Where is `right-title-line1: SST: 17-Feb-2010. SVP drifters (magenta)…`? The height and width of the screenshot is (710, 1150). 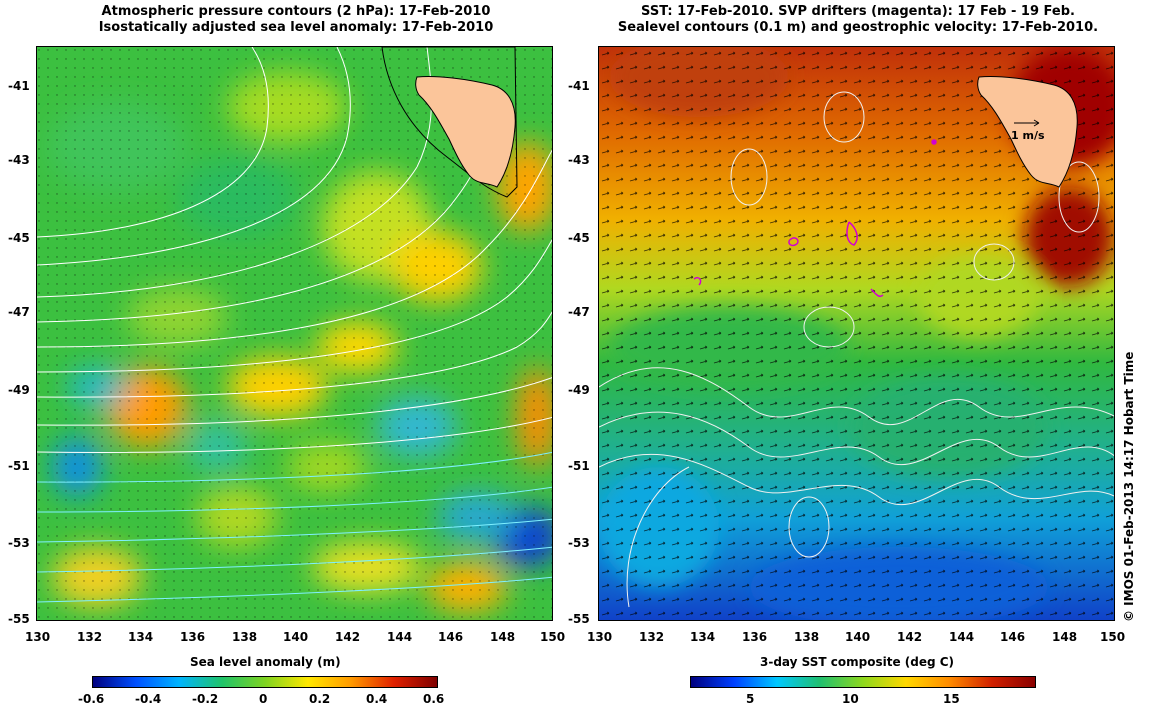 right-title-line1: SST: 17-Feb-2010. SVP drifters (magenta)… is located at coordinates (858, 11).